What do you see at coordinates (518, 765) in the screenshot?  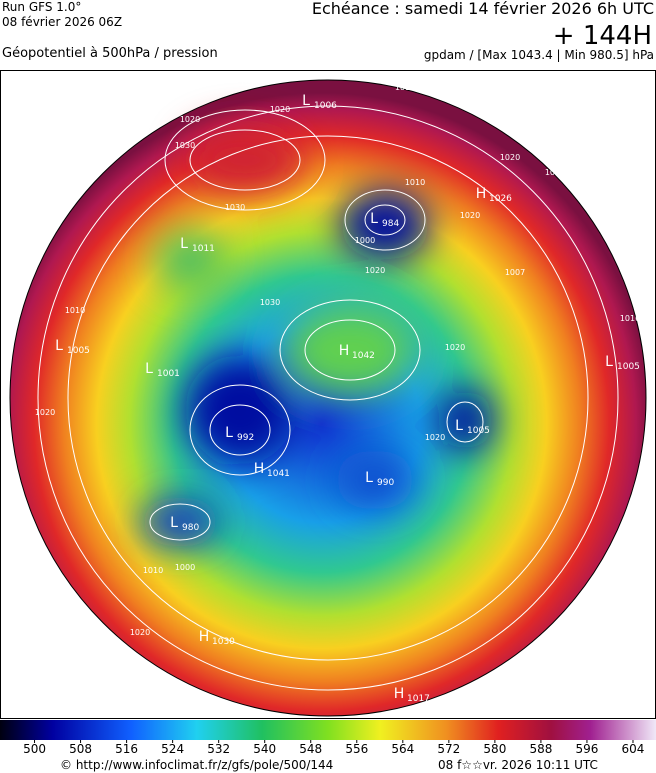 I see `generated: 08 f☆☆vr. 2026 10:11 UTC` at bounding box center [518, 765].